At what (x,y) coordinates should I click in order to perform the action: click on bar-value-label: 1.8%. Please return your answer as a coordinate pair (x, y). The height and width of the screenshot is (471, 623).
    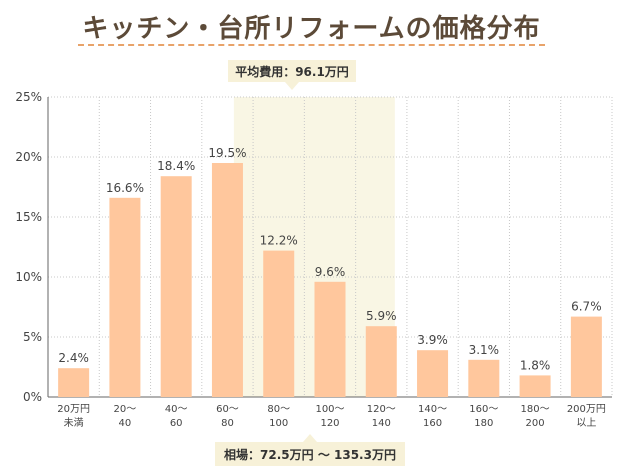
    Looking at the image, I should click on (535, 365).